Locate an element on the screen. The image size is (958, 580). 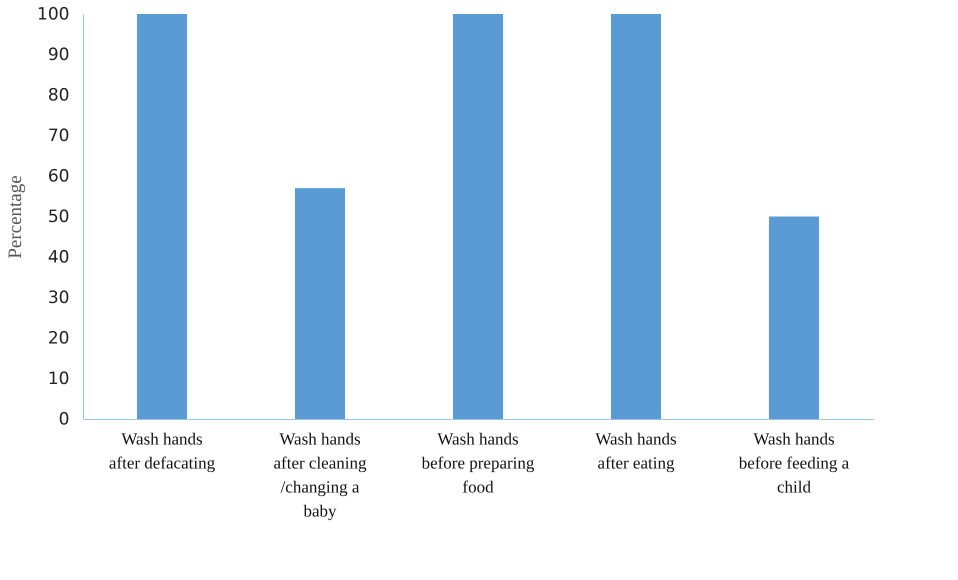
y-tick-label: 60 is located at coordinates (59, 176).